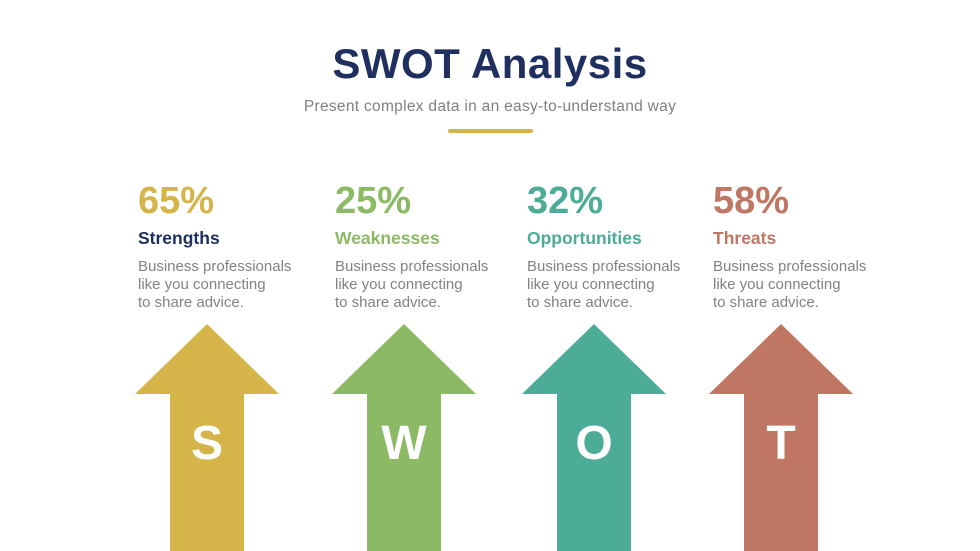  What do you see at coordinates (207, 472) in the screenshot?
I see `arrow-shaft: S` at bounding box center [207, 472].